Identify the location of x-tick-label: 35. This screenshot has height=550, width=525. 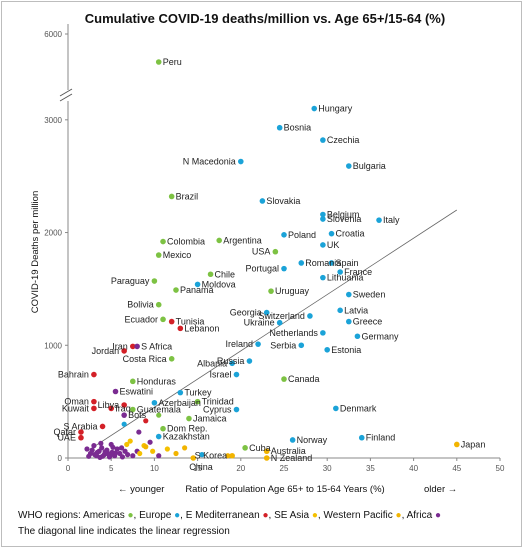
(370, 468).